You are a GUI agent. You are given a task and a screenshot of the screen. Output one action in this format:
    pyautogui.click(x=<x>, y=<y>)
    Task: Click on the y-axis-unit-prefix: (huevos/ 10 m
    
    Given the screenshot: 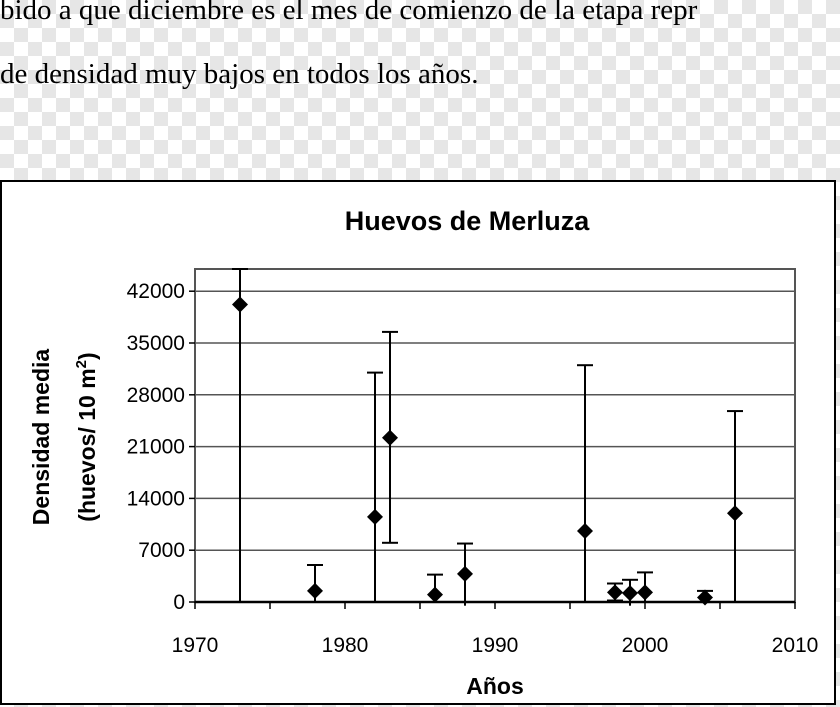 What is the action you would take?
    pyautogui.click(x=87, y=444)
    